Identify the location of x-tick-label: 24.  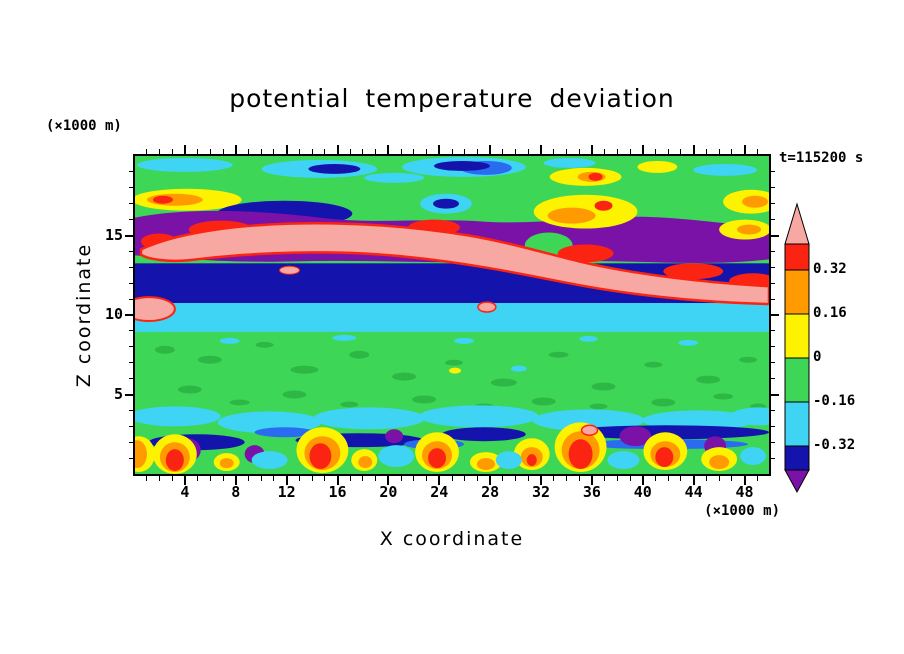
(439, 492).